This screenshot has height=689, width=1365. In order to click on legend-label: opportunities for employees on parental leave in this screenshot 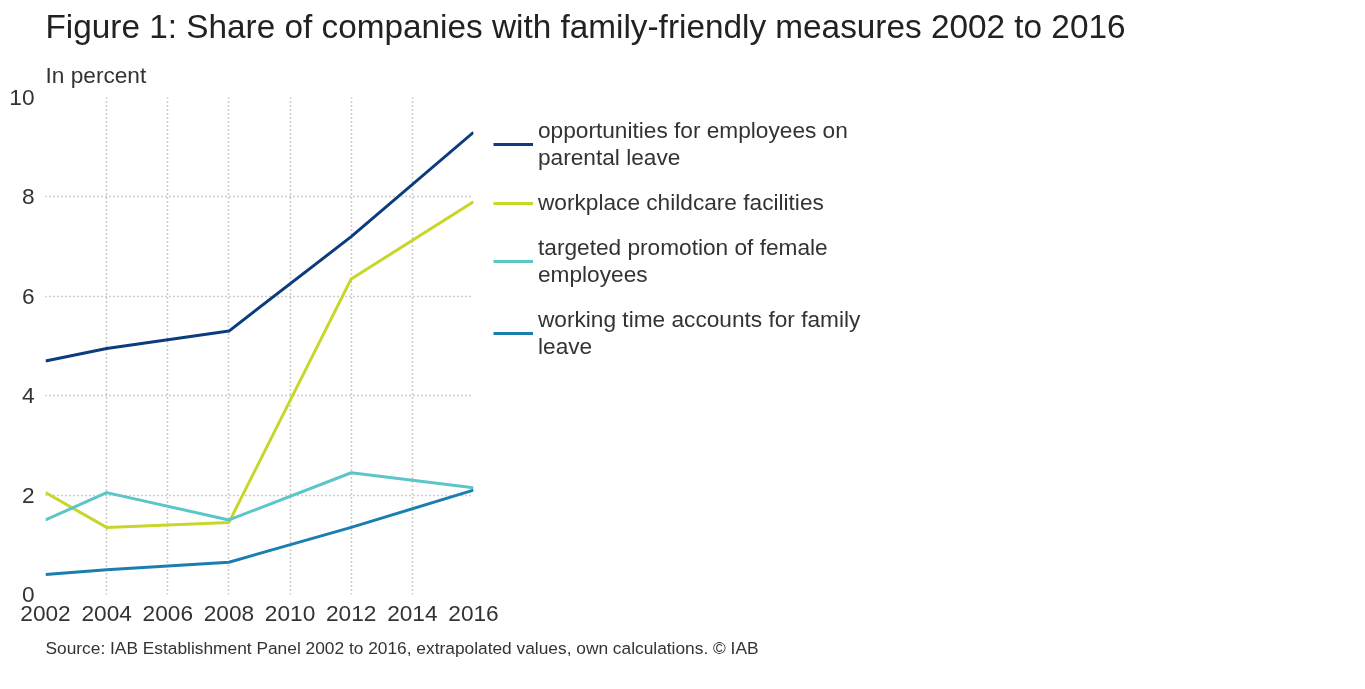, I will do `click(693, 144)`.